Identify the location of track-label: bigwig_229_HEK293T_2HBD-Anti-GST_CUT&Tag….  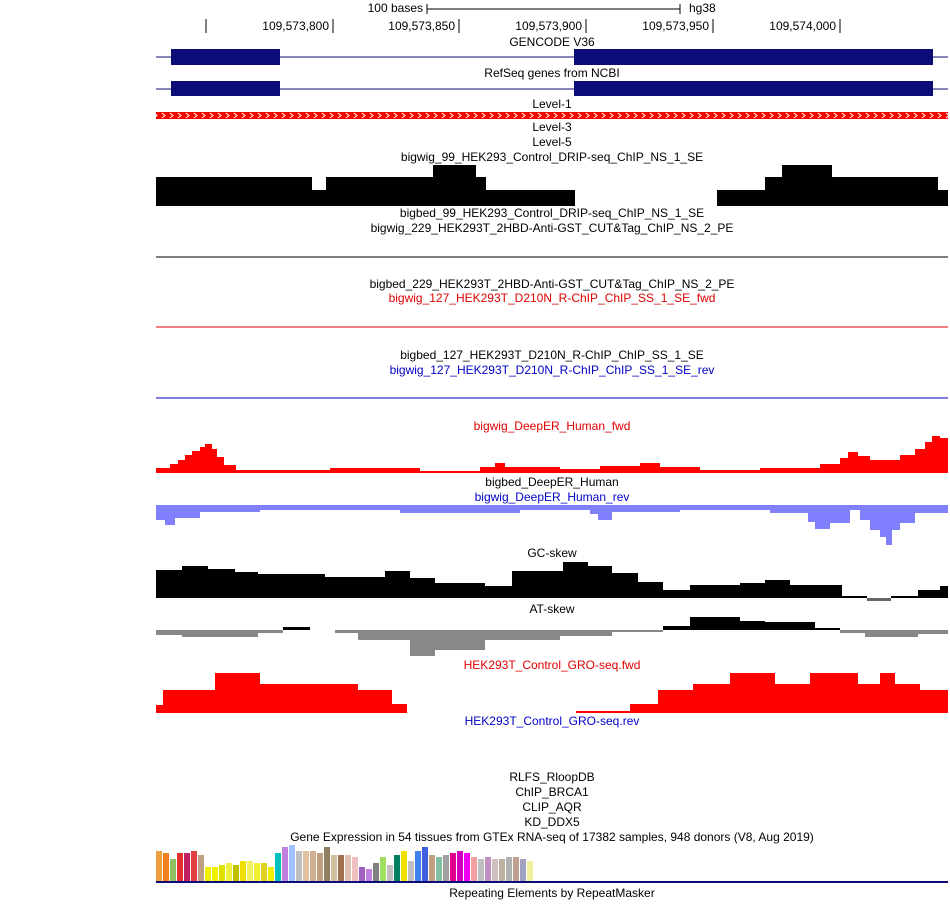
(552, 228).